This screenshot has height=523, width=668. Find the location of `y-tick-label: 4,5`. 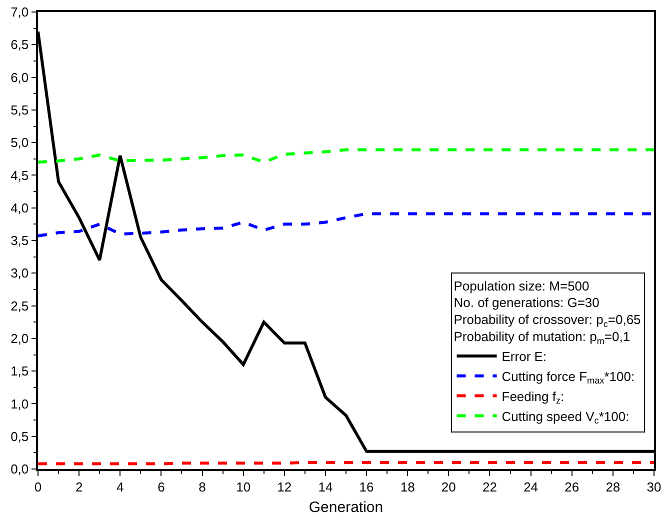

y-tick-label: 4,5 is located at coordinates (19, 175).